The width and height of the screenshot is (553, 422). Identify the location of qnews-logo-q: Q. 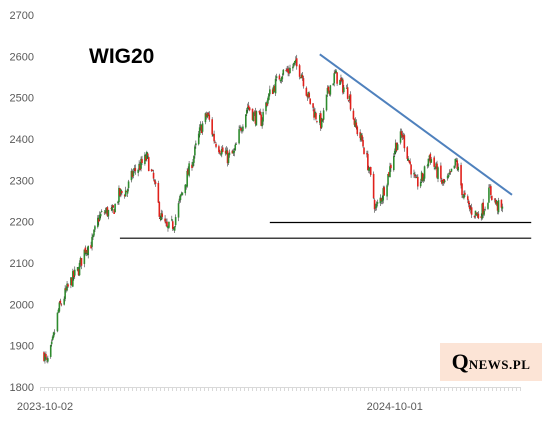
(460, 361).